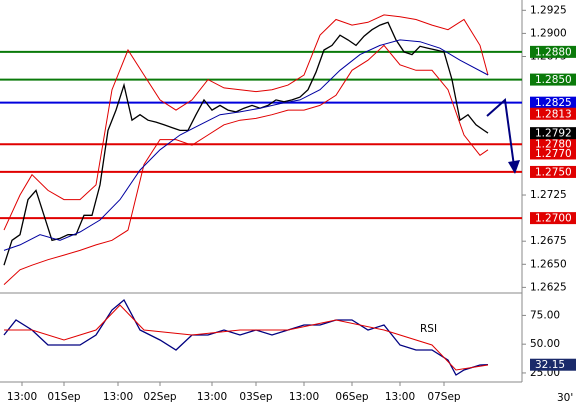 Image resolution: width=578 pixels, height=406 pixels. Describe the element at coordinates (545, 344) in the screenshot. I see `y-tick-label: 50.00` at that location.